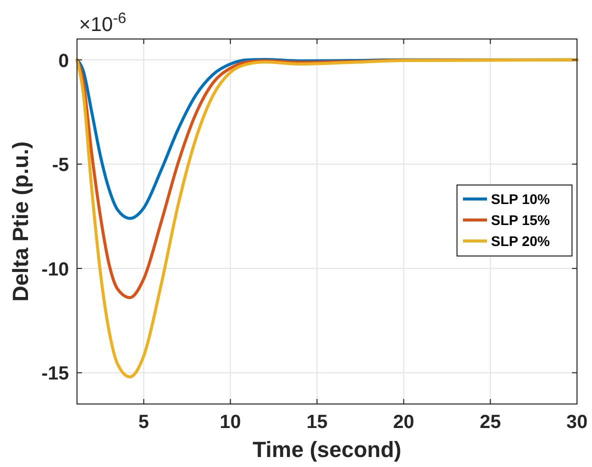 The image size is (592, 467). I want to click on y-tick-label: -10, so click(55, 269).